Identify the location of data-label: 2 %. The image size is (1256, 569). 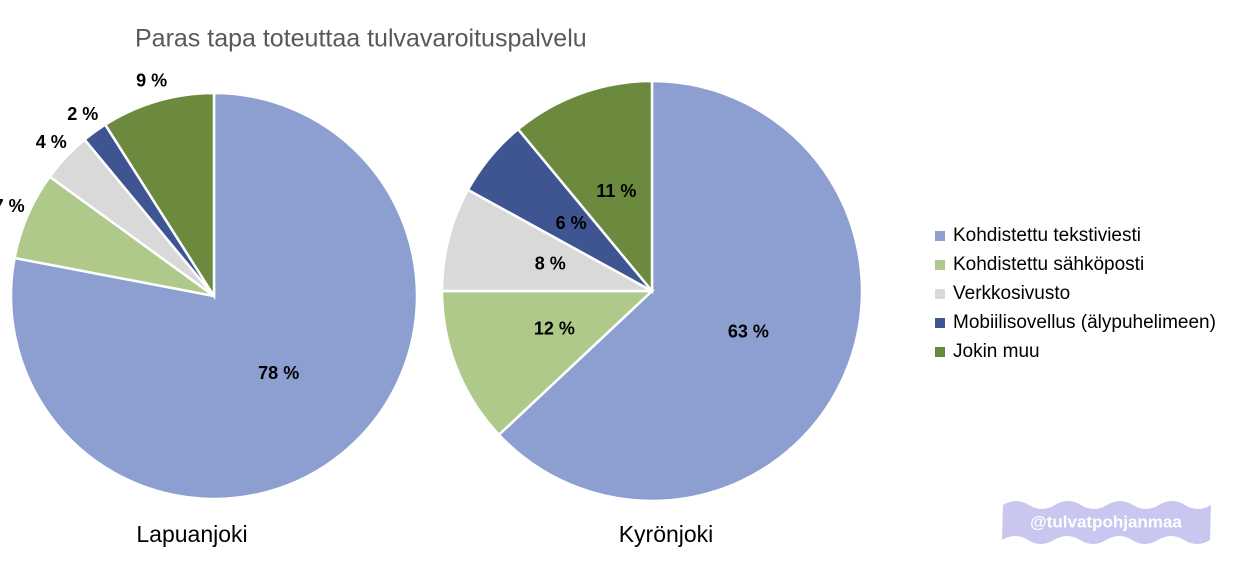
(82, 114).